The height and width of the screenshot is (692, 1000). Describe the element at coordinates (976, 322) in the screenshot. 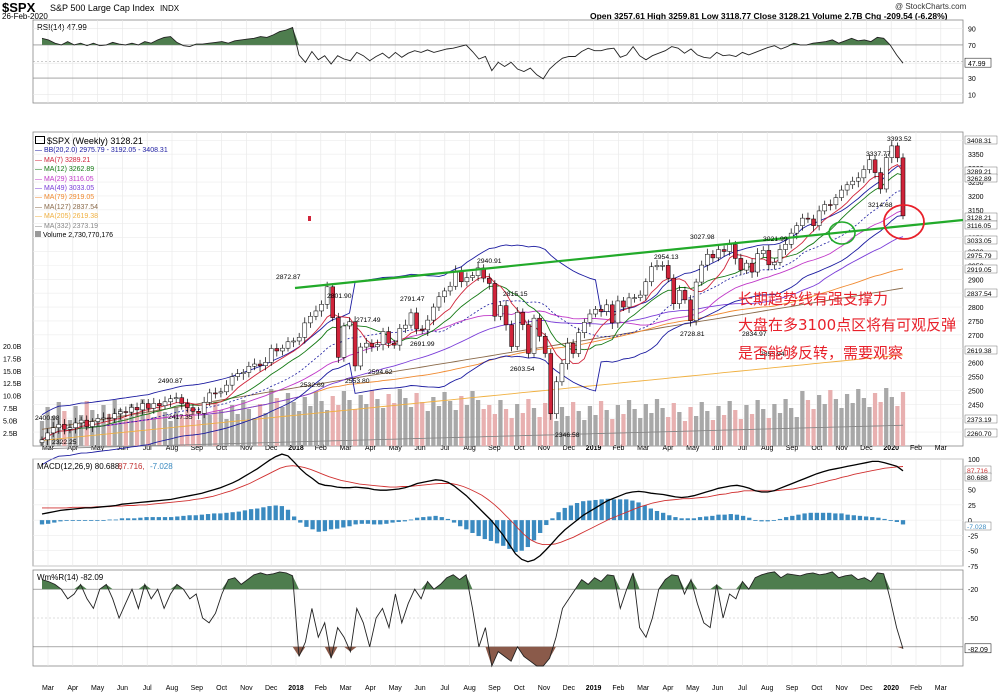

I see `price-tick: 2750` at that location.